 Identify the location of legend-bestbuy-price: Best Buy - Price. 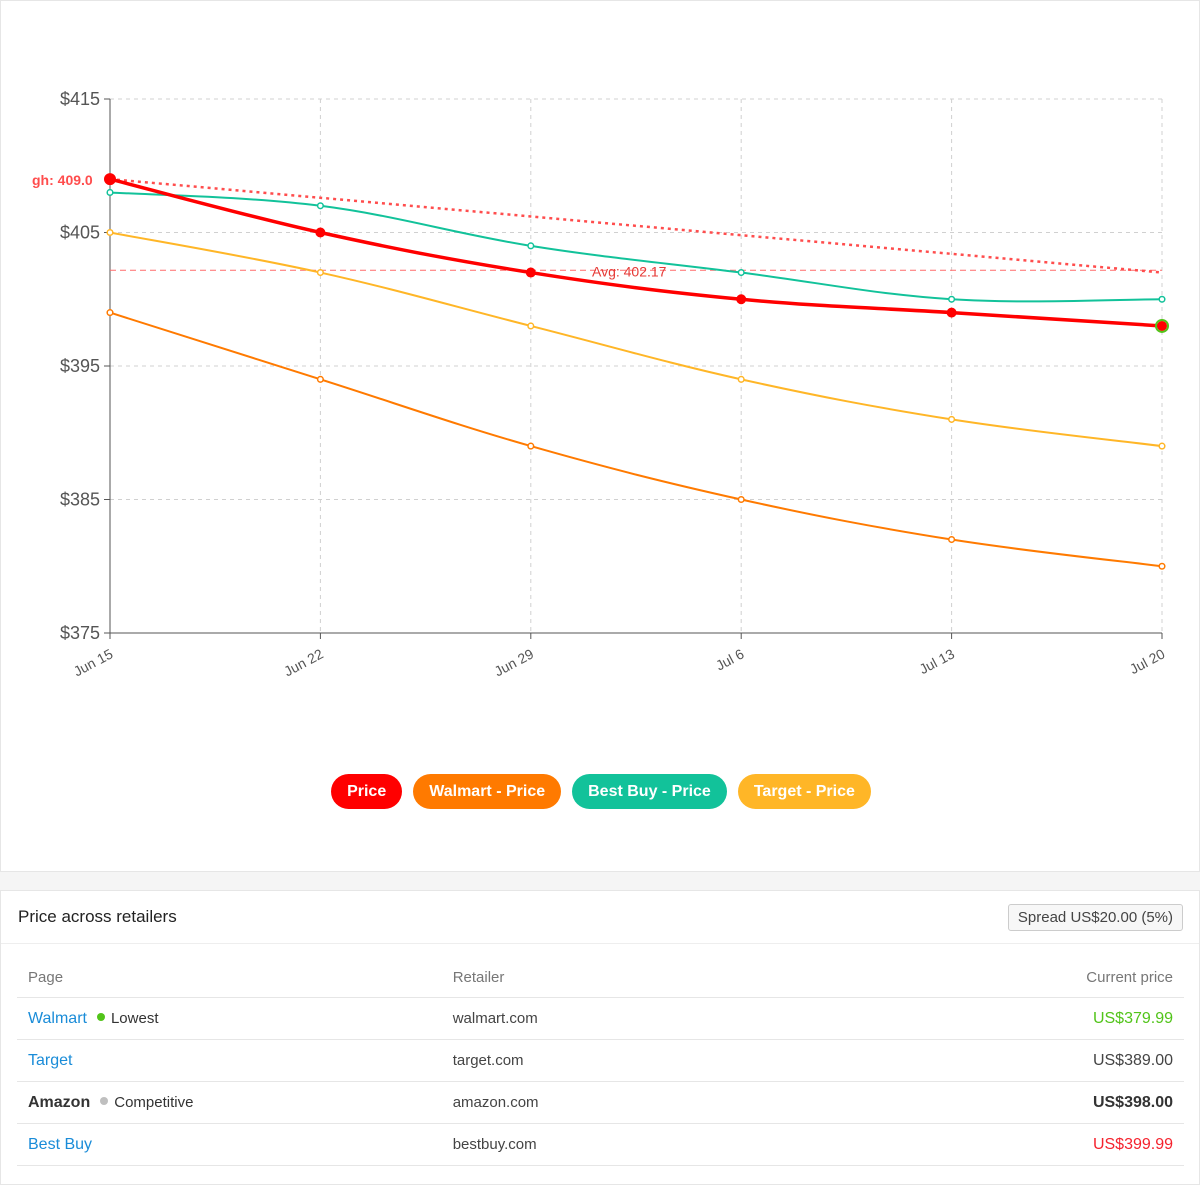
(649, 791).